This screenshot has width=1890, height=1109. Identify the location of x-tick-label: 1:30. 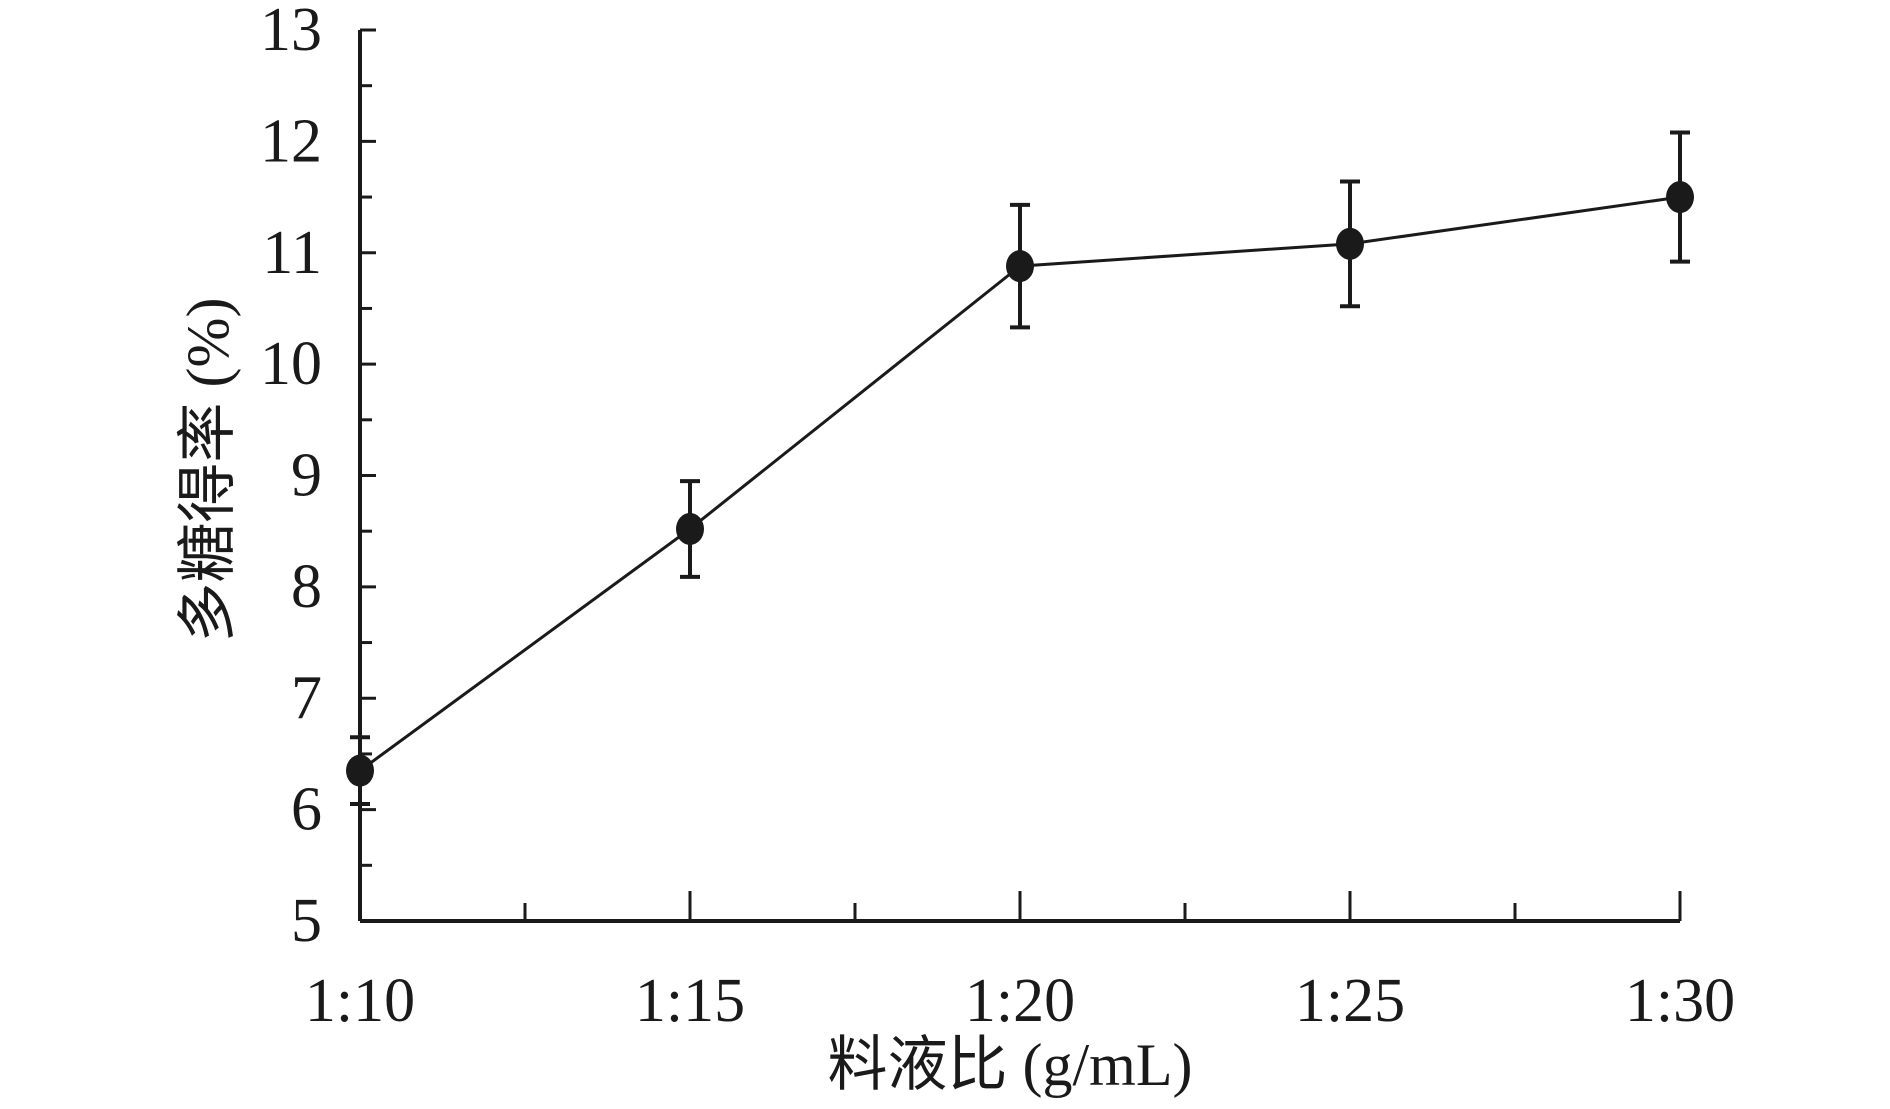
(1680, 1001).